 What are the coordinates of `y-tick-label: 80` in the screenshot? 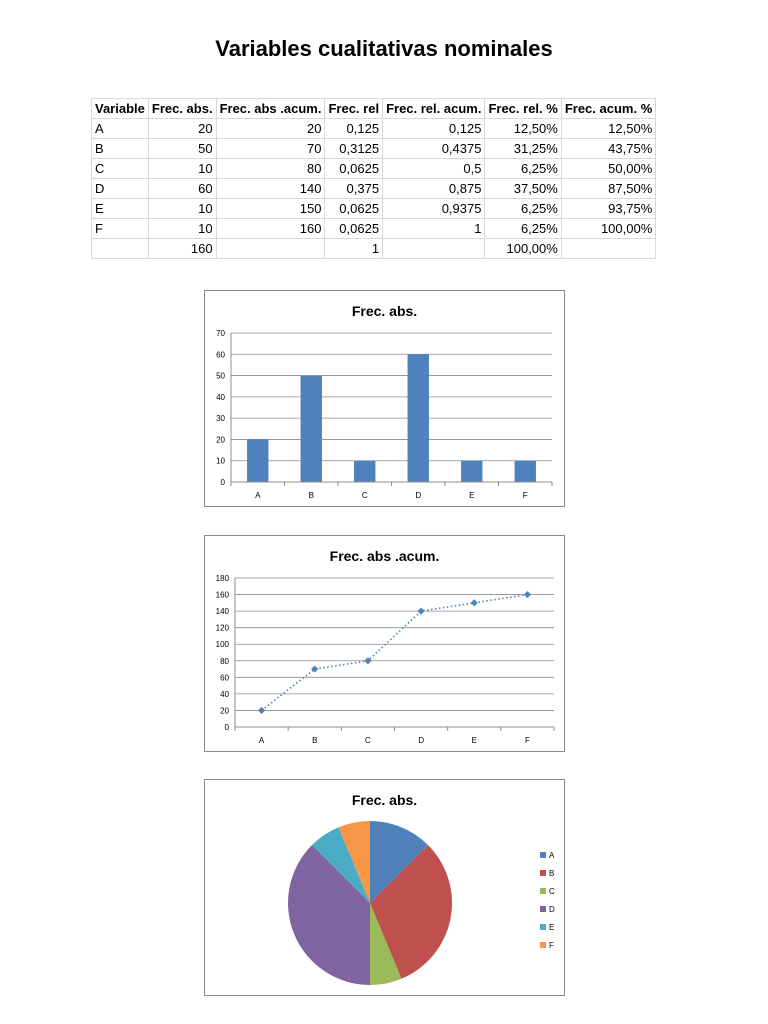 It's located at (224, 661).